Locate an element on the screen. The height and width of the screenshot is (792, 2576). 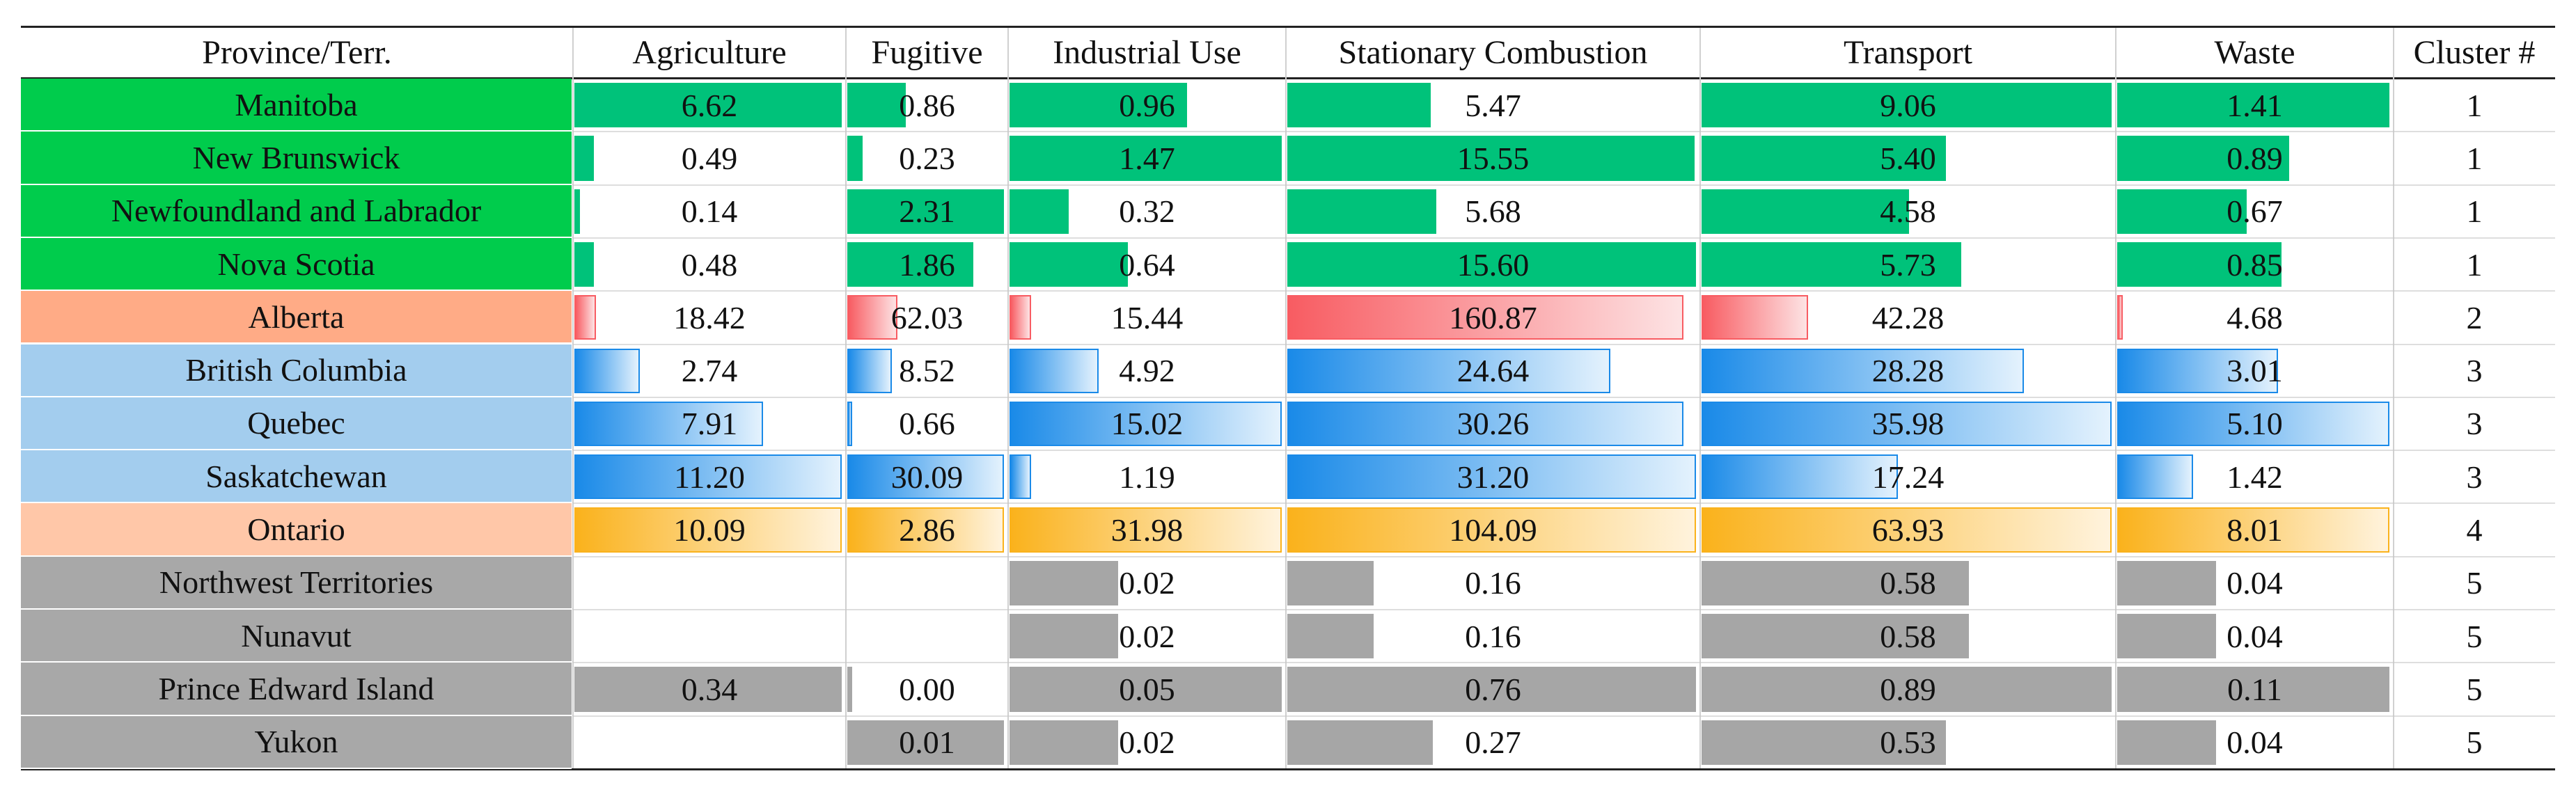
table-cell-waste: 4.68 is located at coordinates (2255, 317).